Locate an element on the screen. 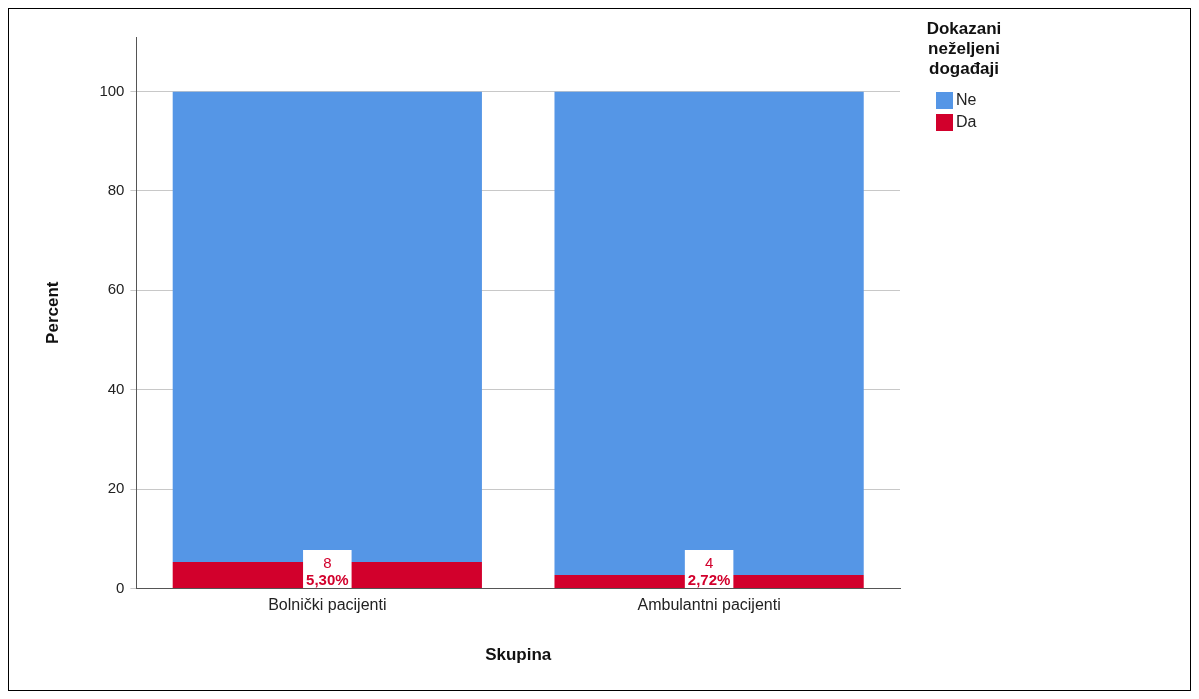 The width and height of the screenshot is (1199, 699). y-tick-label: 40 is located at coordinates (116, 388).